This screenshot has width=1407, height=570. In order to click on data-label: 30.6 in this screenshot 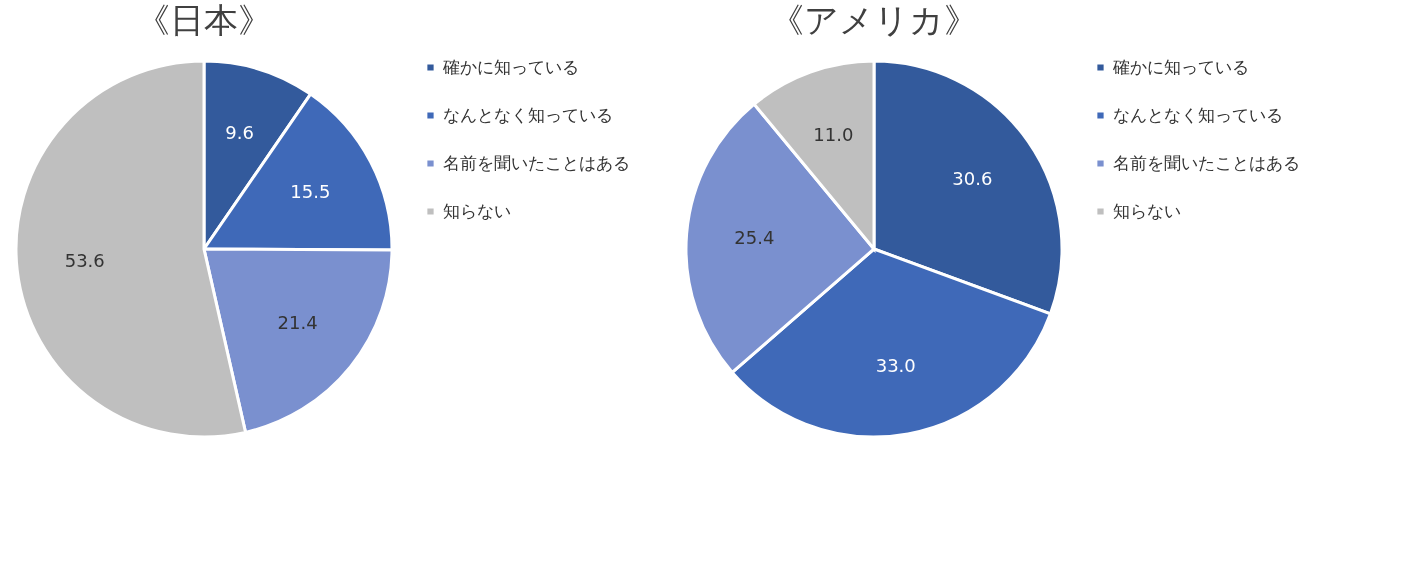, I will do `click(972, 179)`.